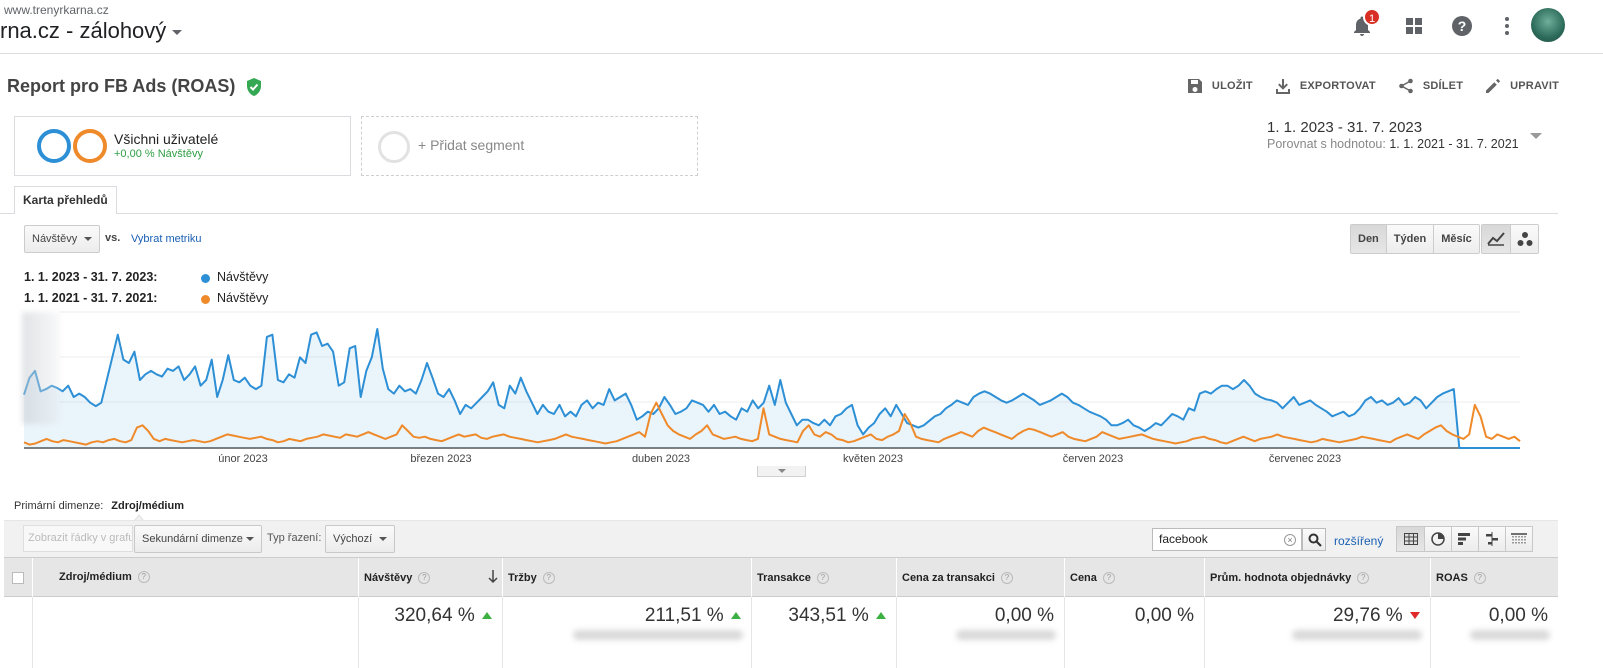 The width and height of the screenshot is (1603, 668). Describe the element at coordinates (1456, 239) in the screenshot. I see `granularity-month: Měsíc` at that location.